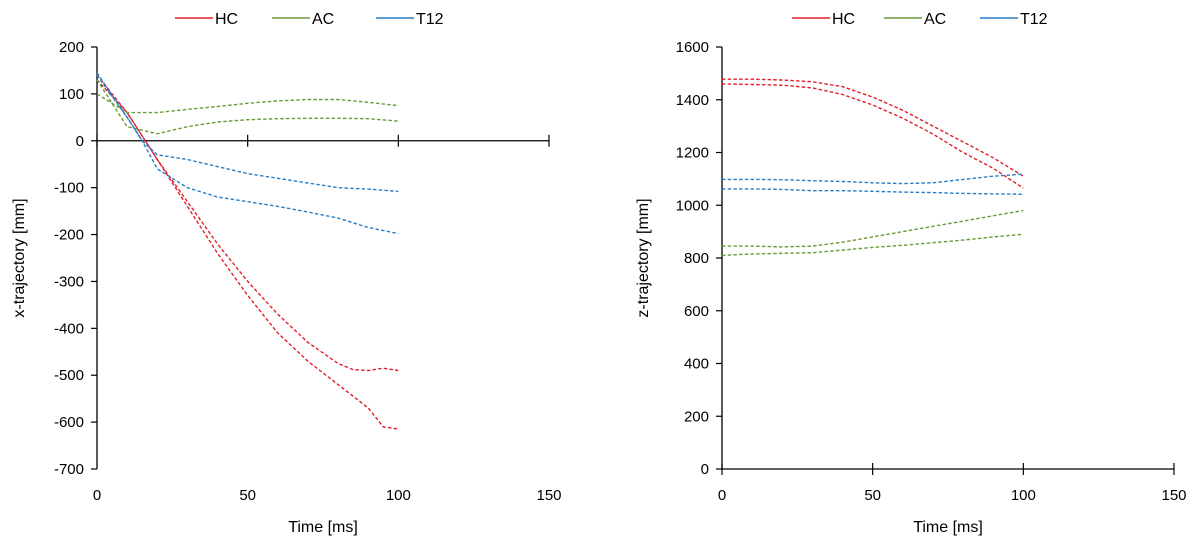  What do you see at coordinates (69, 469) in the screenshot?
I see `y-tick-label: -700` at bounding box center [69, 469].